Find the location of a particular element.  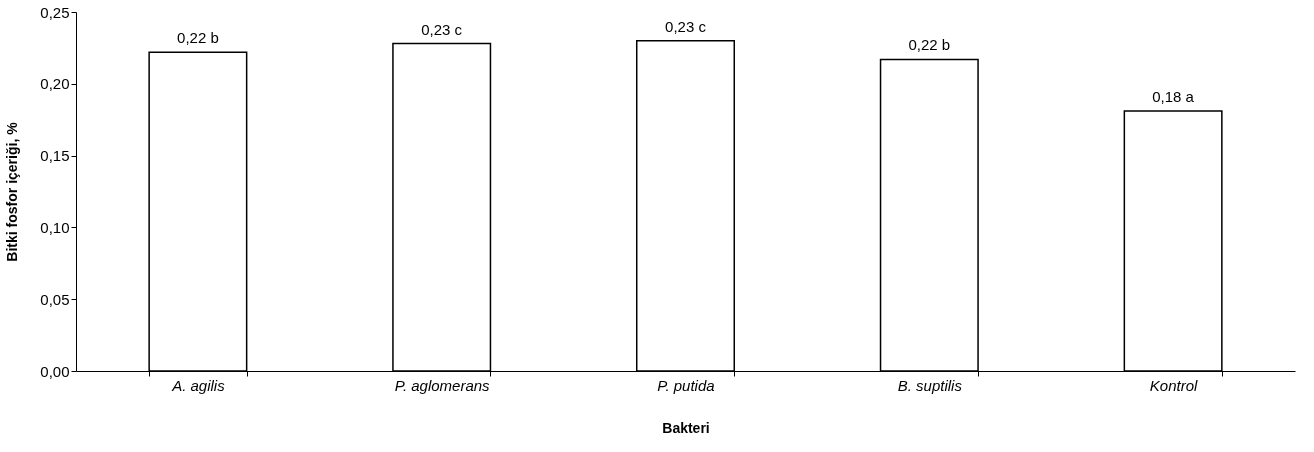

x-tick-label: Kontrol is located at coordinates (1174, 385).